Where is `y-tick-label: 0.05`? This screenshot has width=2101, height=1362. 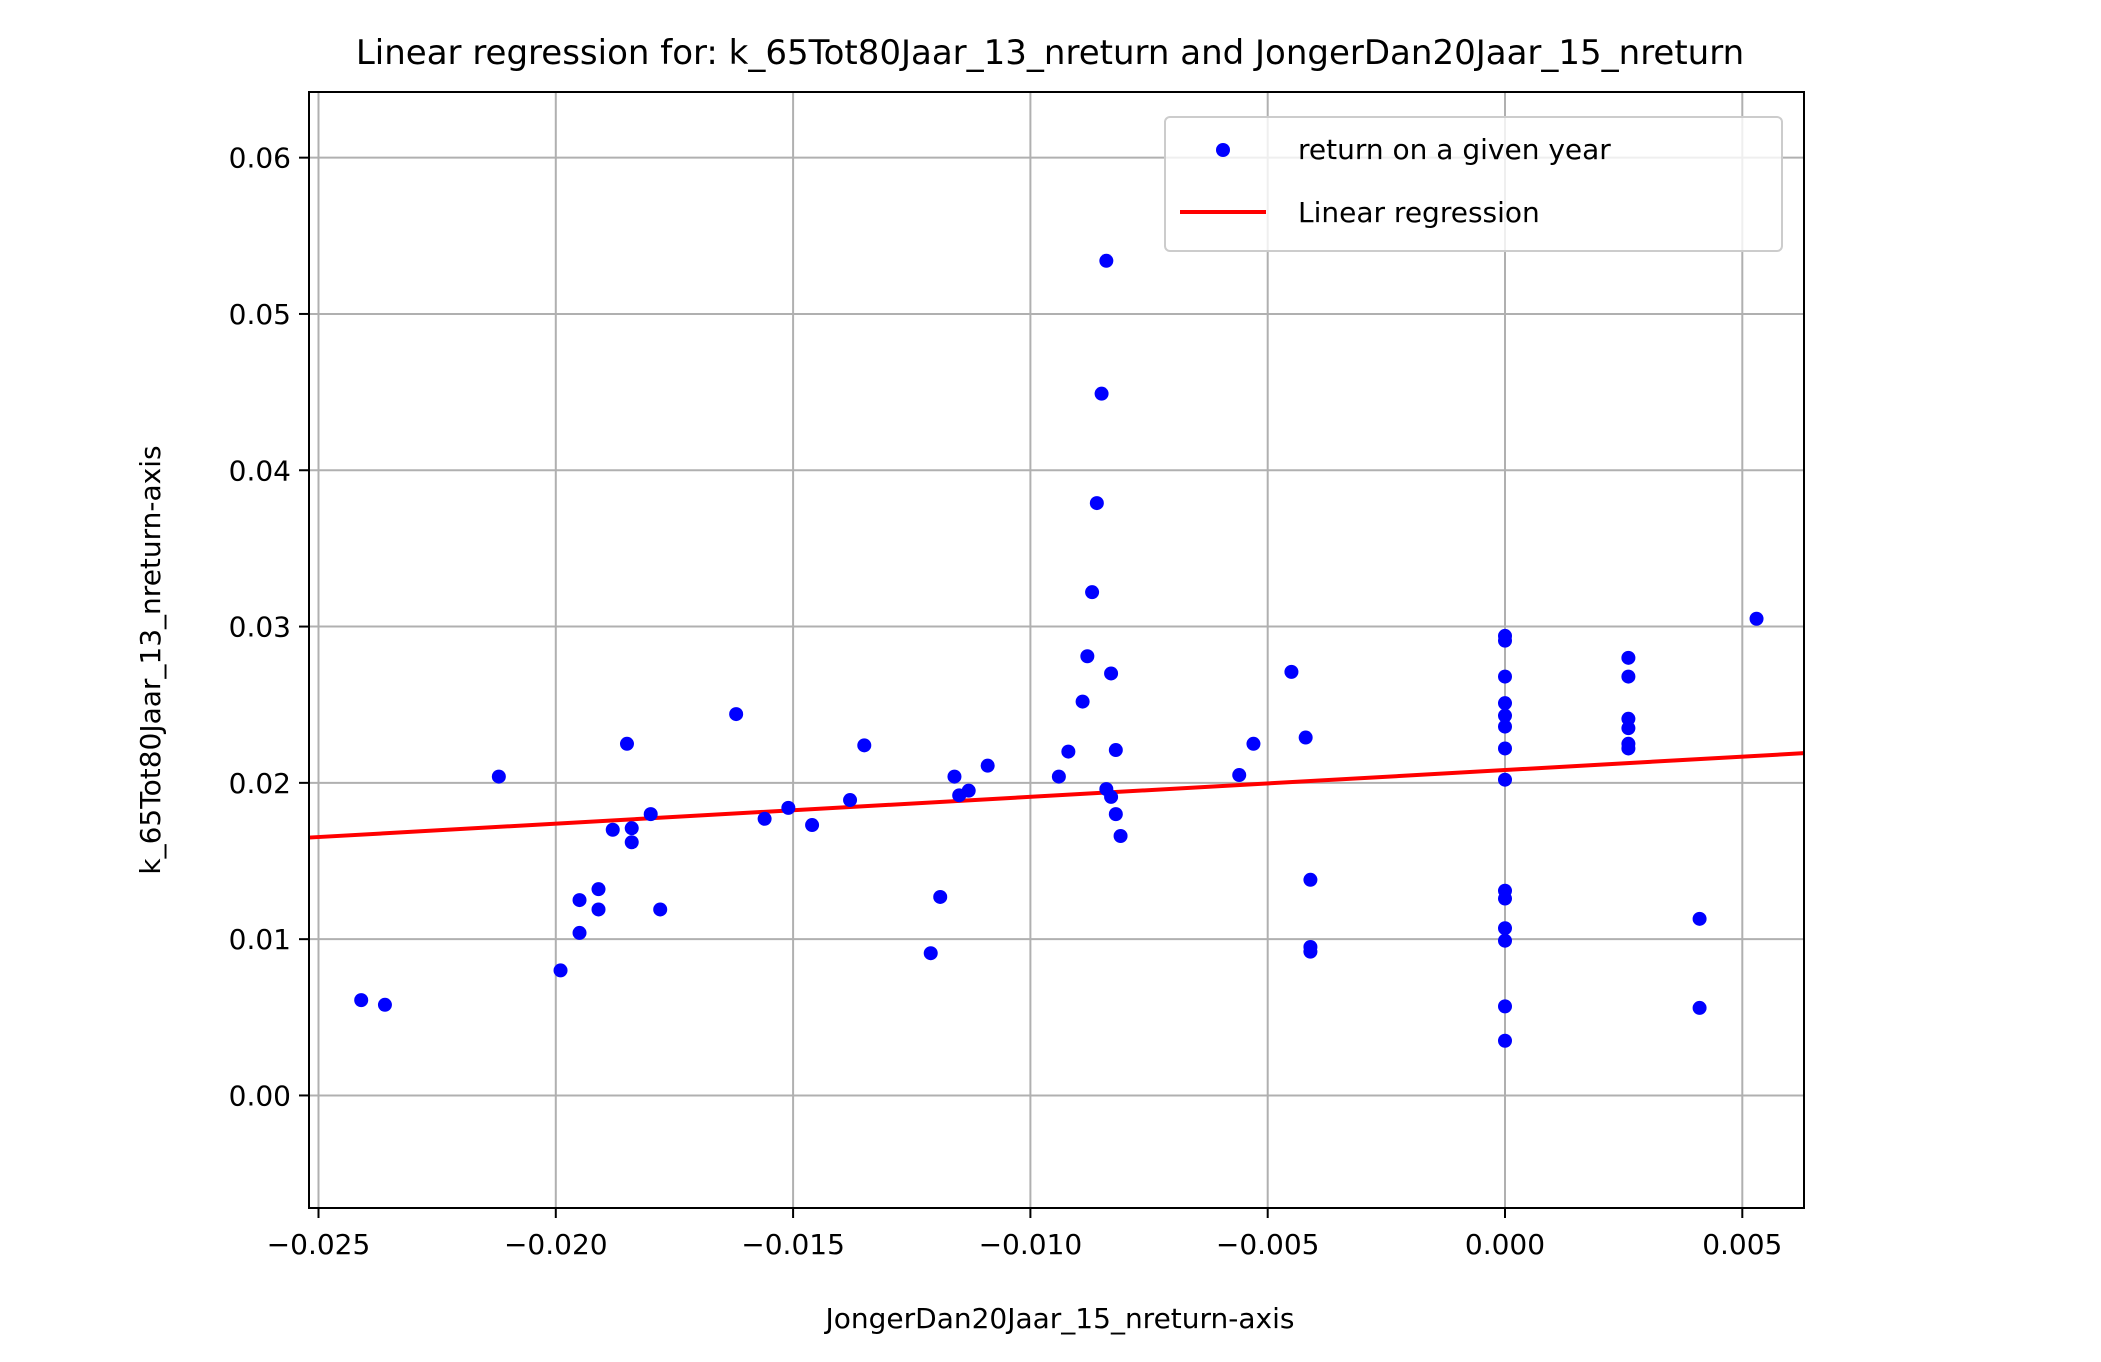
y-tick-label: 0.05 is located at coordinates (260, 314).